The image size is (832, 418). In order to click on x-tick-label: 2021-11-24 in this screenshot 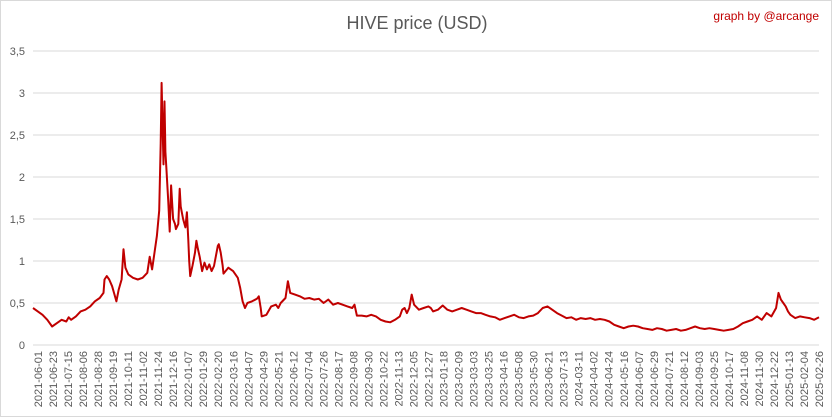, I will do `click(159, 378)`.